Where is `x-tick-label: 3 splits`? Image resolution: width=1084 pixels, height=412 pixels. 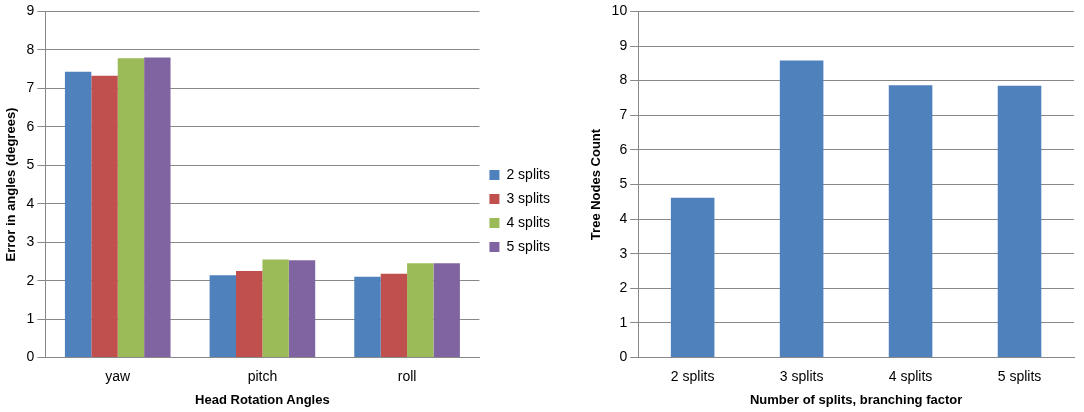
x-tick-label: 3 splits is located at coordinates (801, 375).